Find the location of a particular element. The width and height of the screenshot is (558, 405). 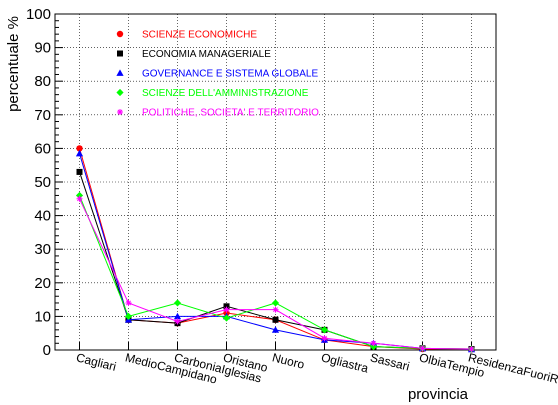

y-tick-label: 20 is located at coordinates (42, 283).